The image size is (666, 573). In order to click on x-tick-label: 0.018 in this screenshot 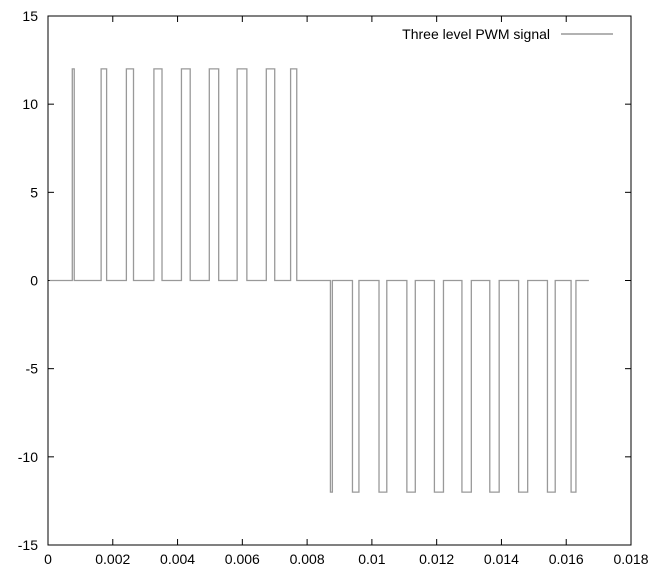, I will do `click(630, 559)`.